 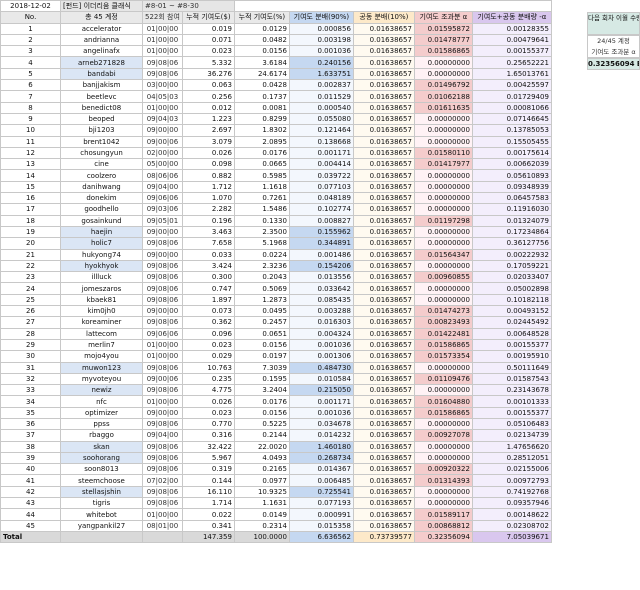 I want to click on account-name-cell: andrianna, so click(x=101, y=40).